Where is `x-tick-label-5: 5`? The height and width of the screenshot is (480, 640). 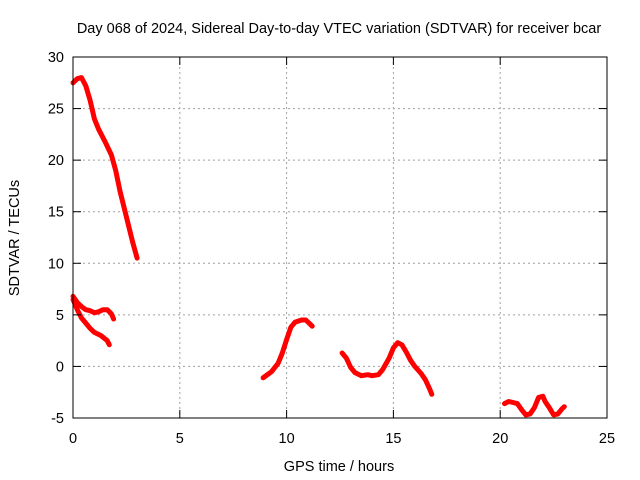
x-tick-label-5: 5 is located at coordinates (180, 439).